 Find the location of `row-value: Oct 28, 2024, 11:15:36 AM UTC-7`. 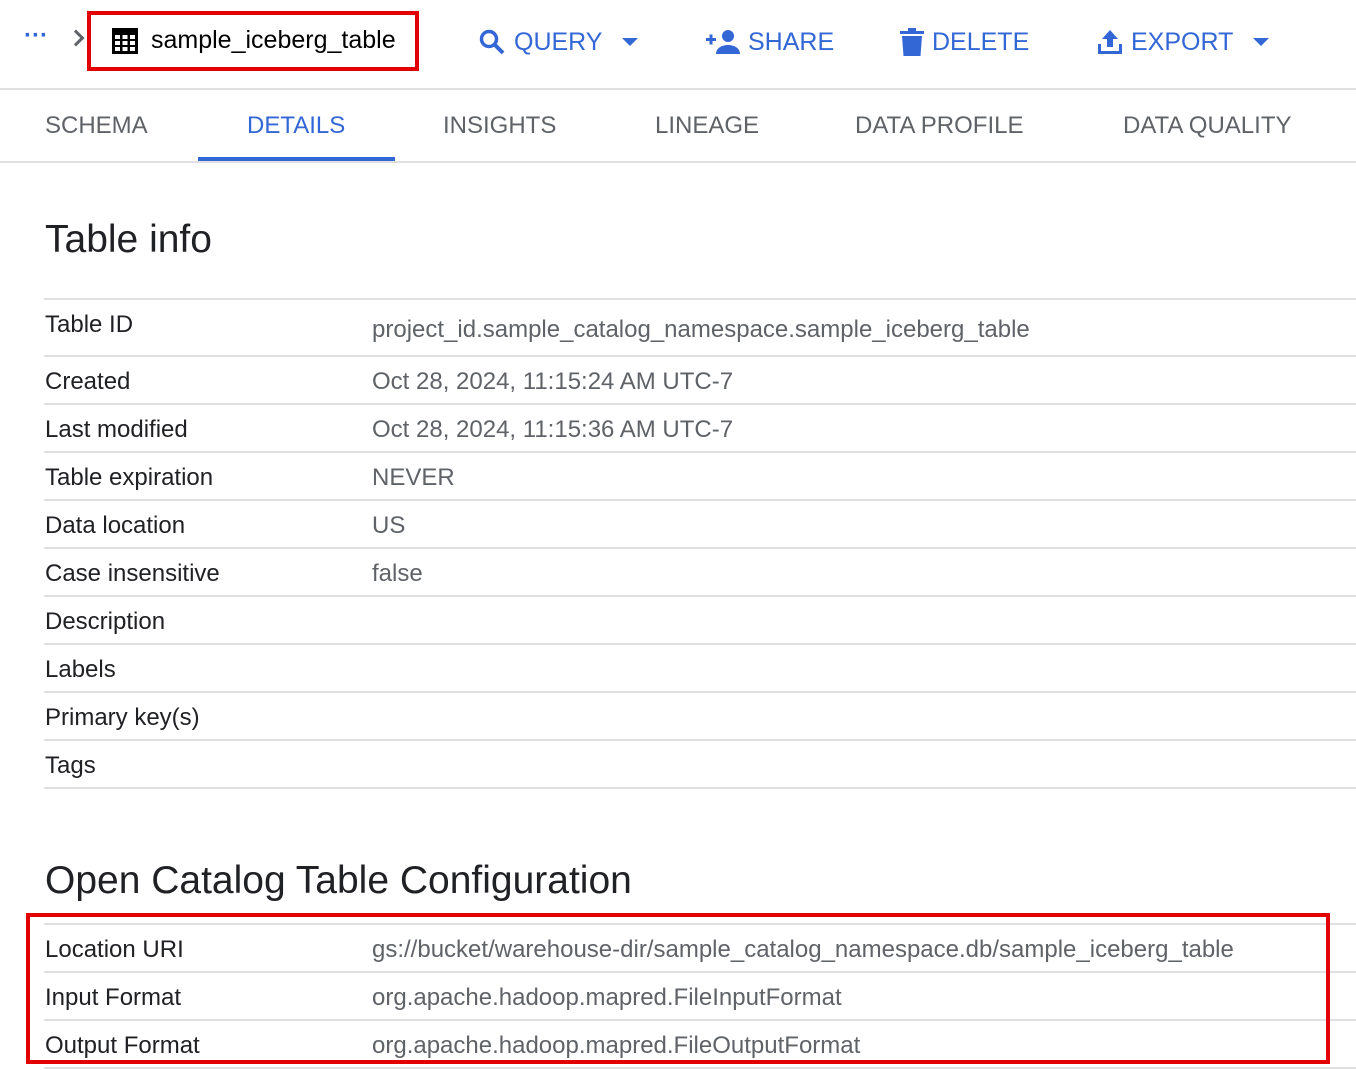

row-value: Oct 28, 2024, 11:15:36 AM UTC-7 is located at coordinates (553, 429).